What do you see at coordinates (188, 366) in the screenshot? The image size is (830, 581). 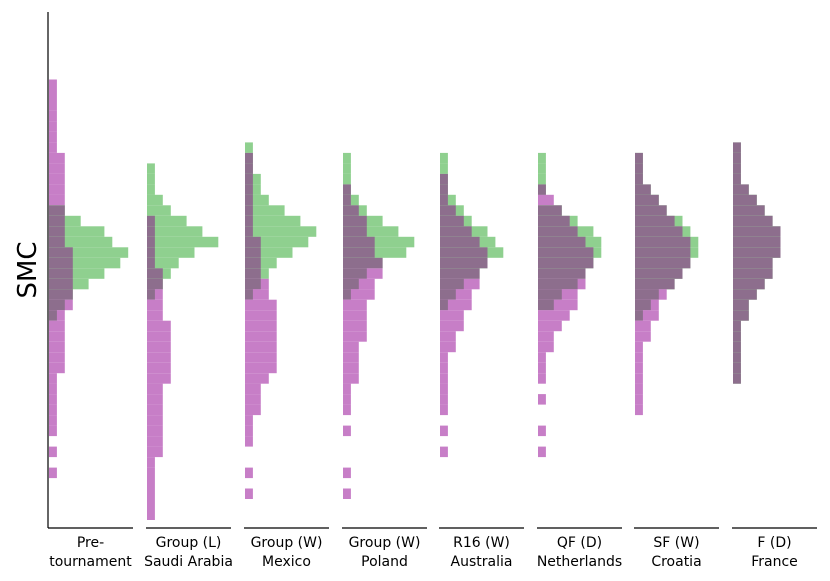 I see `panel-2: Group (L) Saudi Arabia` at bounding box center [188, 366].